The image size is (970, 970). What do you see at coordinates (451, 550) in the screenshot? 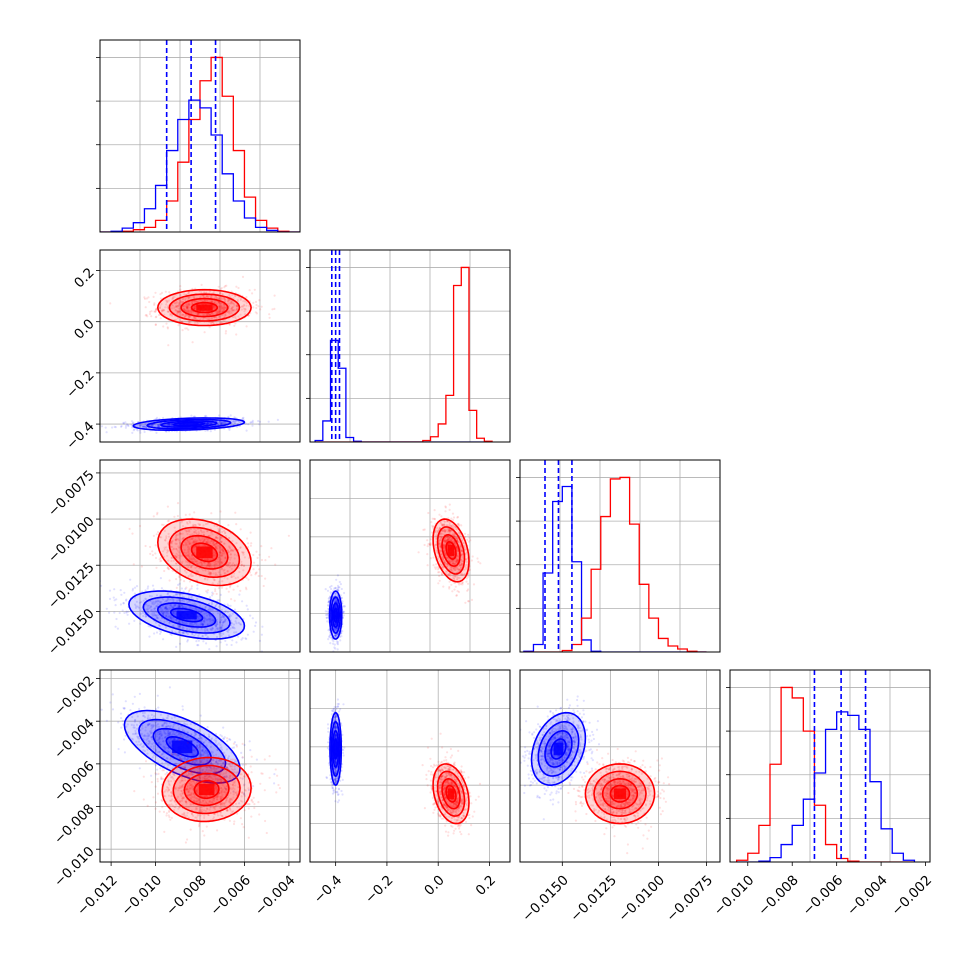
I see `density-peak-red` at bounding box center [451, 550].